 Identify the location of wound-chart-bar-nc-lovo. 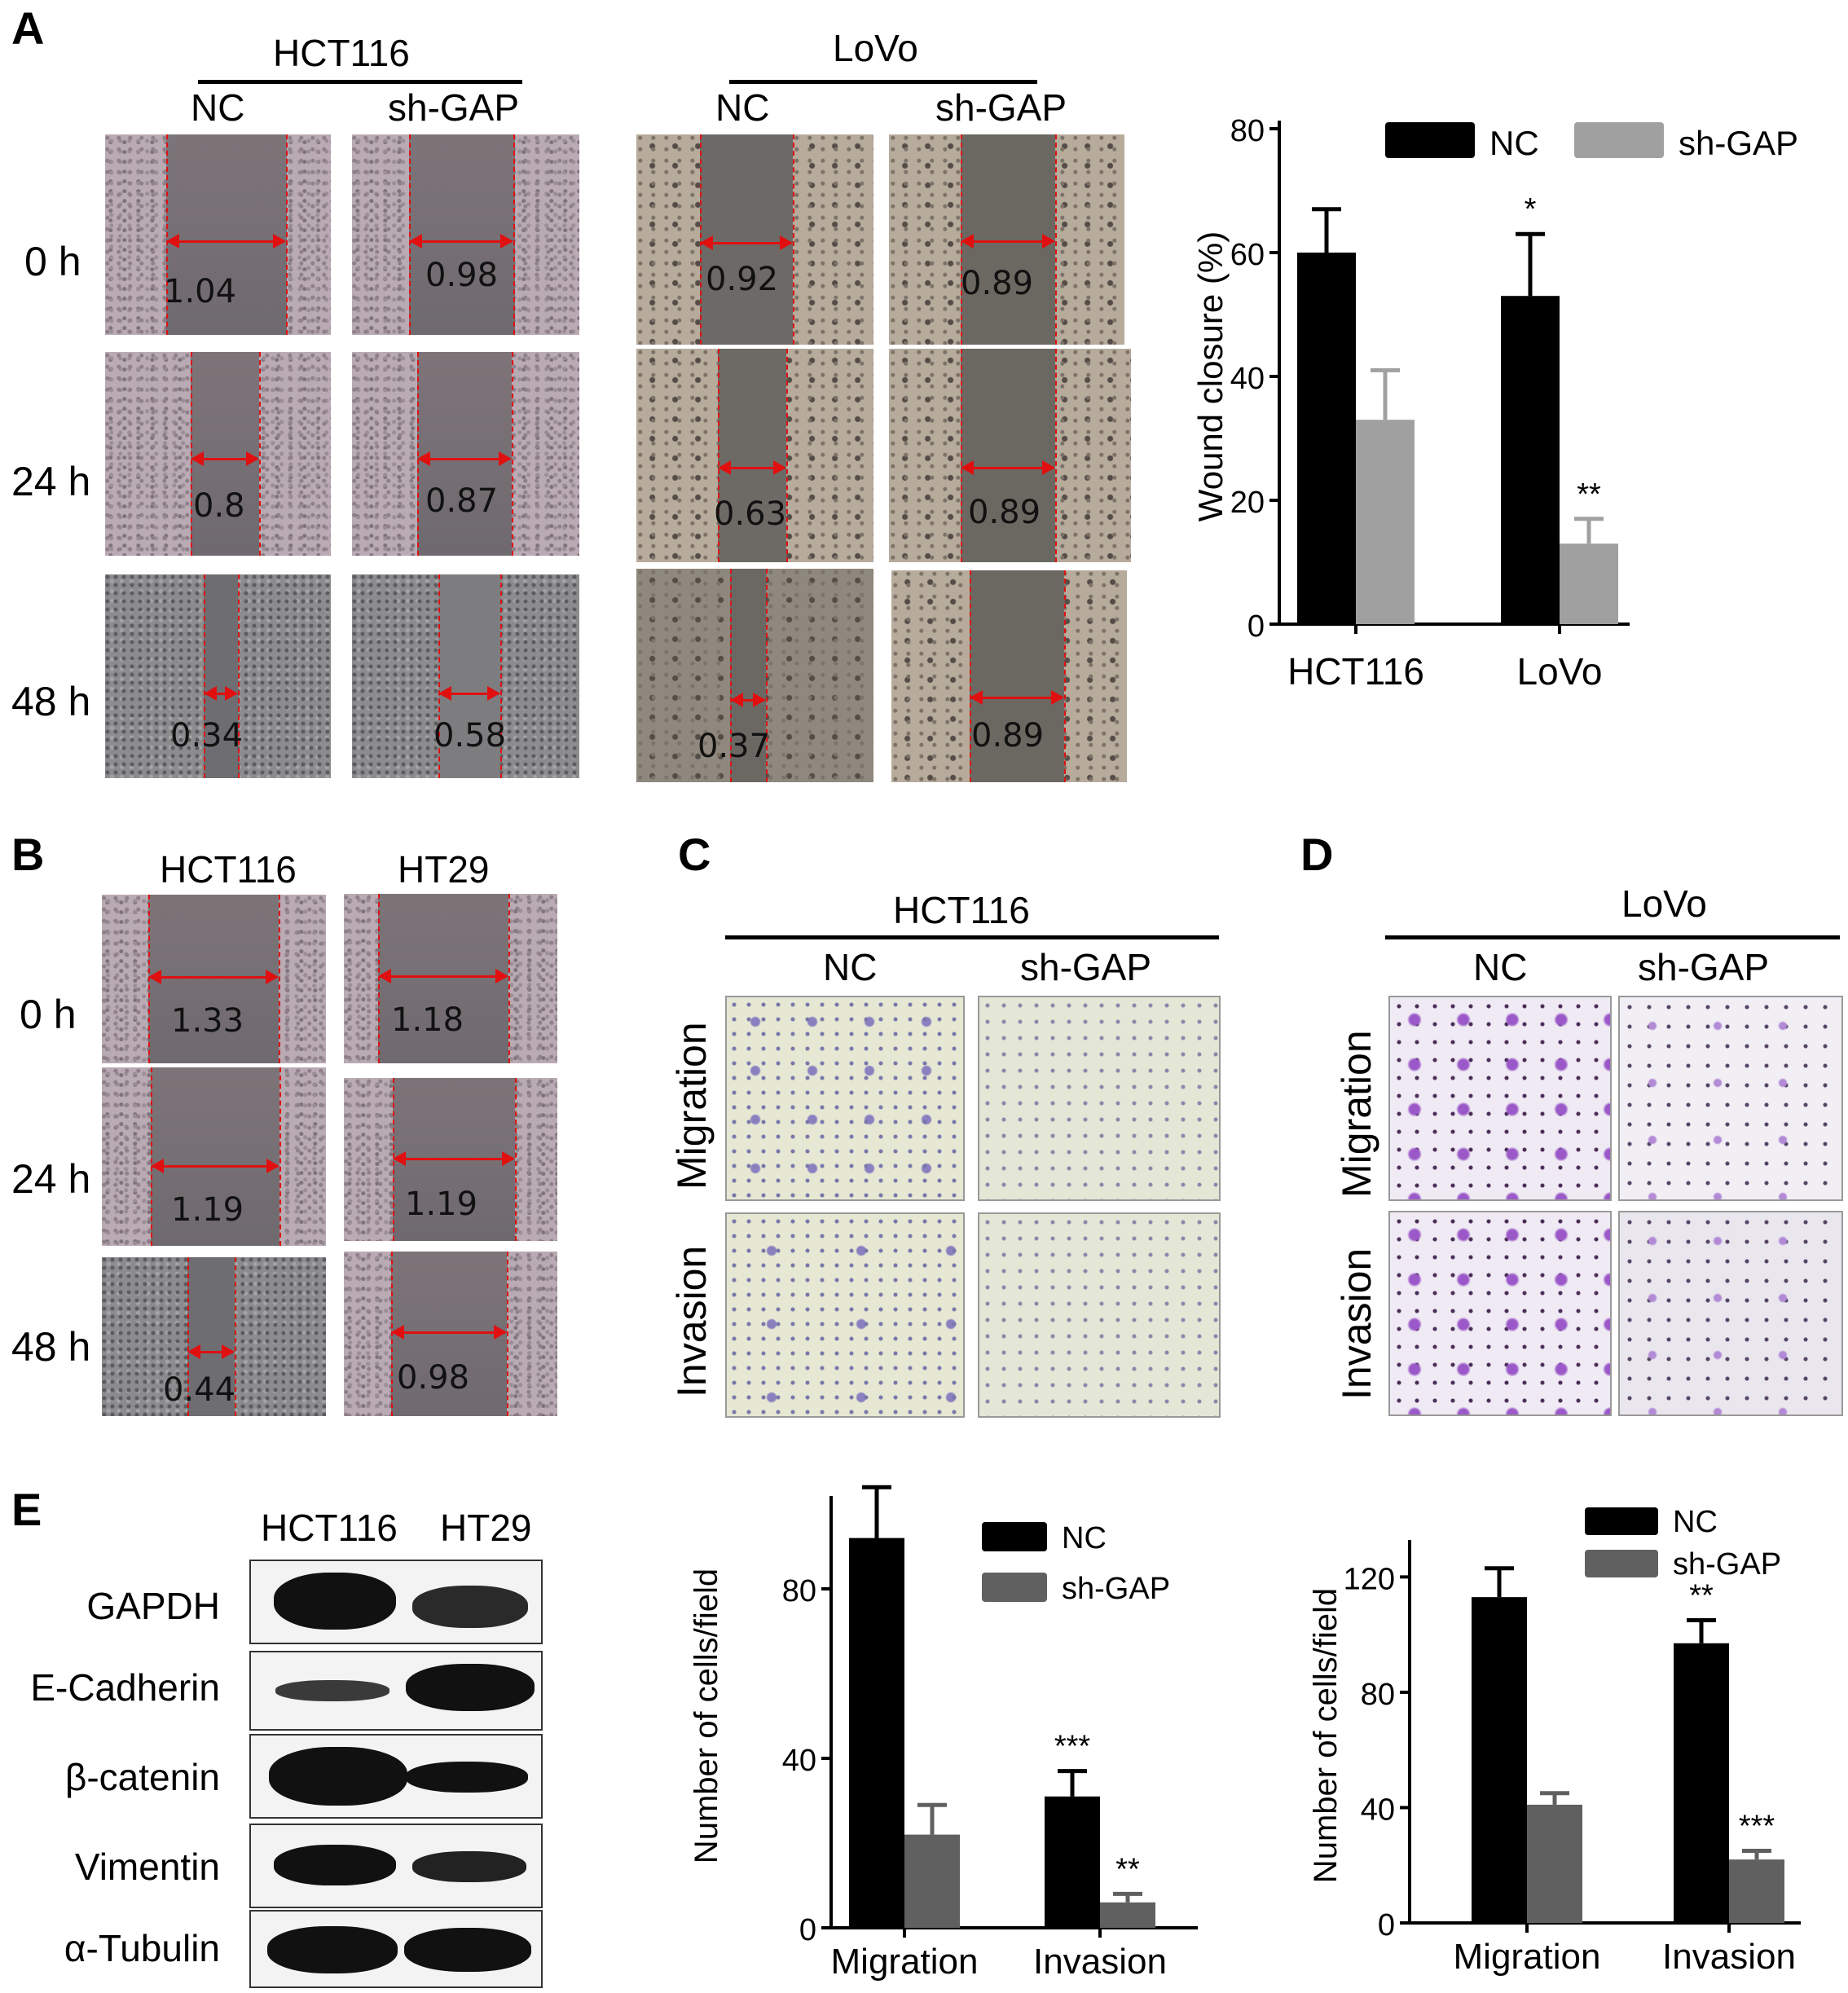
(1530, 460).